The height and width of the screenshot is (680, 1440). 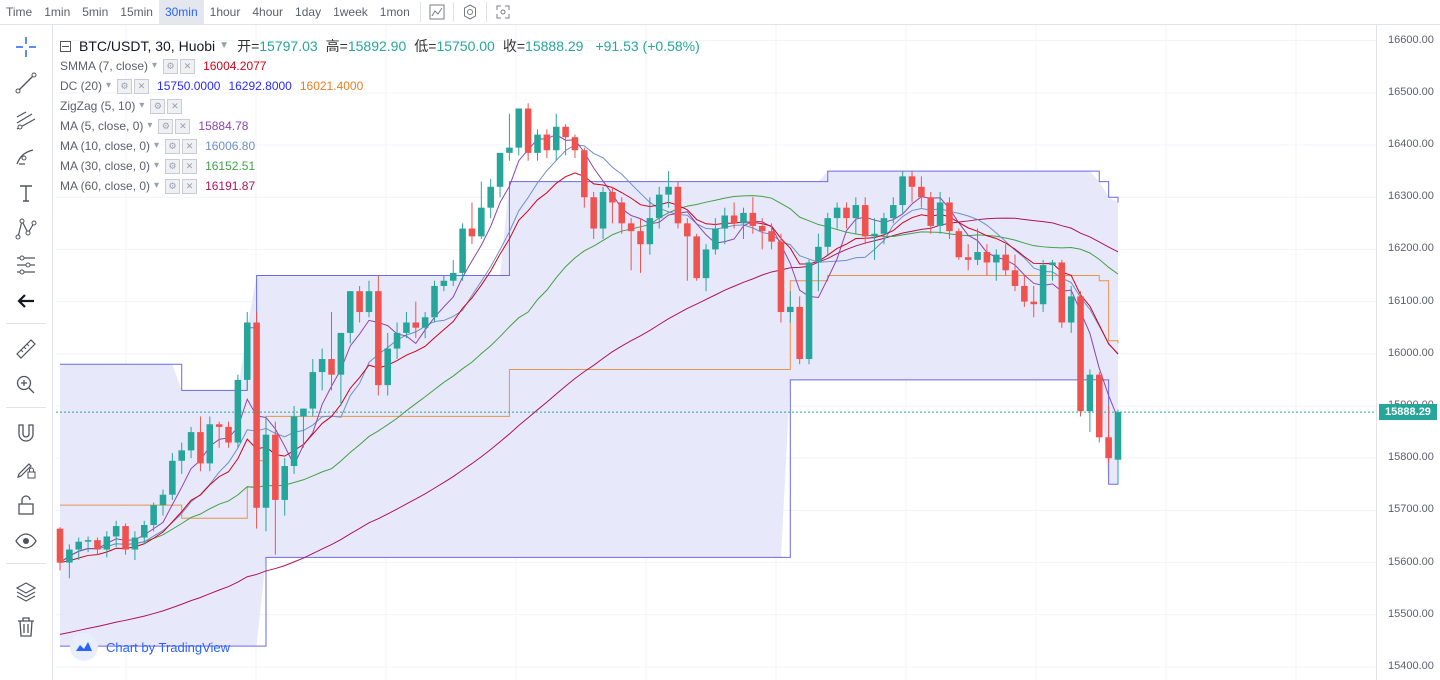 What do you see at coordinates (1411, 352) in the screenshot?
I see `price-tick-label: 16000.00` at bounding box center [1411, 352].